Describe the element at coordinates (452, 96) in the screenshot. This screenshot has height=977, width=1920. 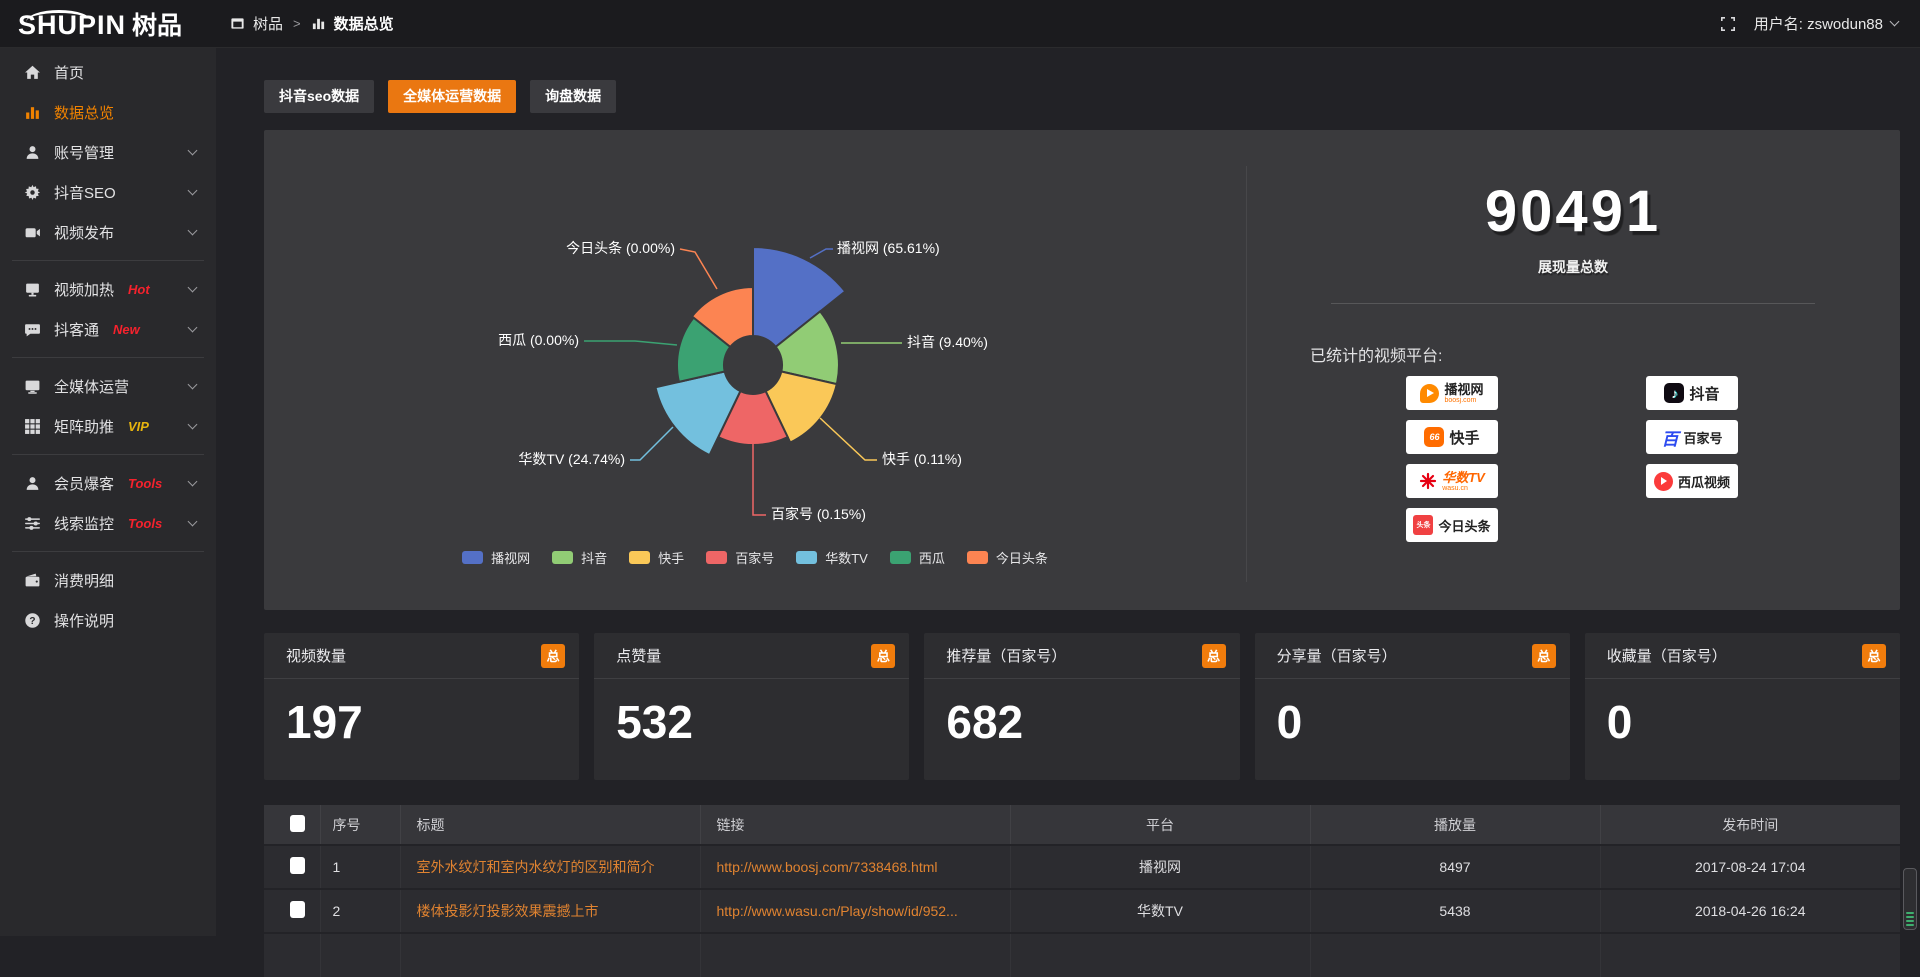
I see `tab-media-operation-data: 全媒体运营数据` at that location.